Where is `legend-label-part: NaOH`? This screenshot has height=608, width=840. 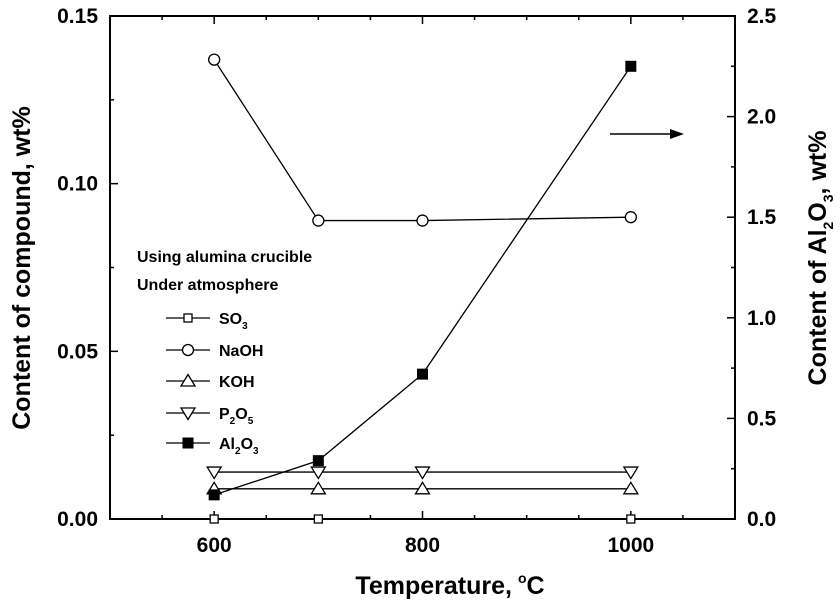 legend-label-part: NaOH is located at coordinates (241, 351).